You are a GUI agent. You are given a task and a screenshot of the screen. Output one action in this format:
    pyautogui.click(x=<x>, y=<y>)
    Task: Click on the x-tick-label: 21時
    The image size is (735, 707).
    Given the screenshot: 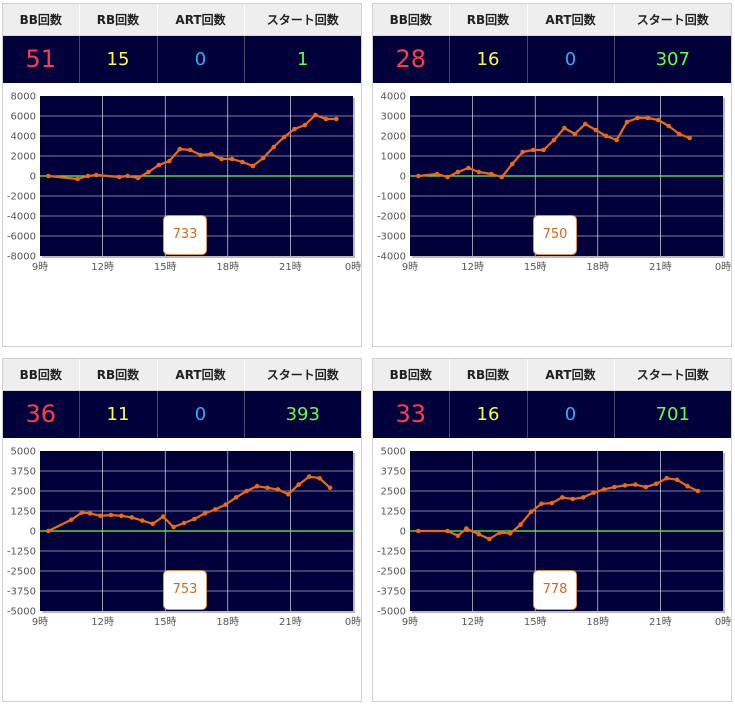 What is the action you would take?
    pyautogui.click(x=660, y=622)
    